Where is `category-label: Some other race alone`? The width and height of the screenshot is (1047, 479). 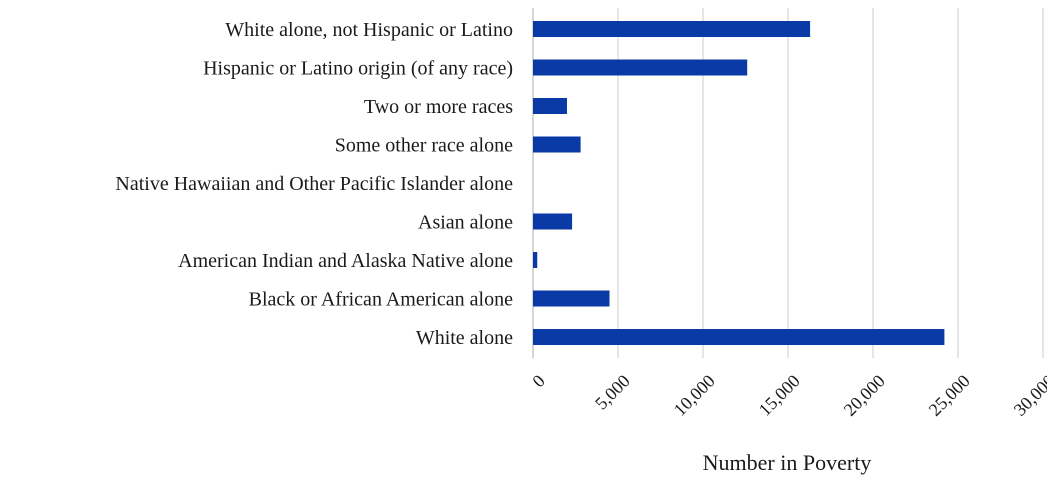
category-label: Some other race alone is located at coordinates (424, 146).